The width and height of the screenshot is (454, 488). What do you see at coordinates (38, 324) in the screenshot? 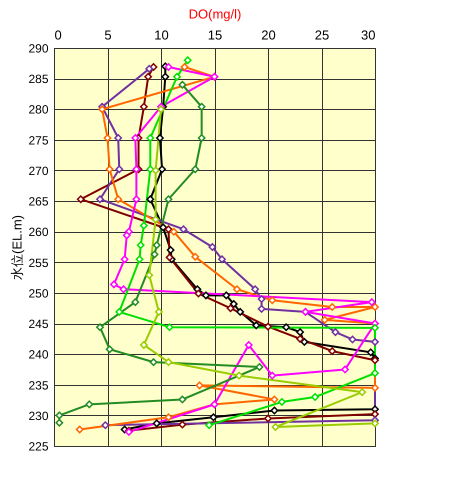
I see `y-tick-label: 245` at bounding box center [38, 324].